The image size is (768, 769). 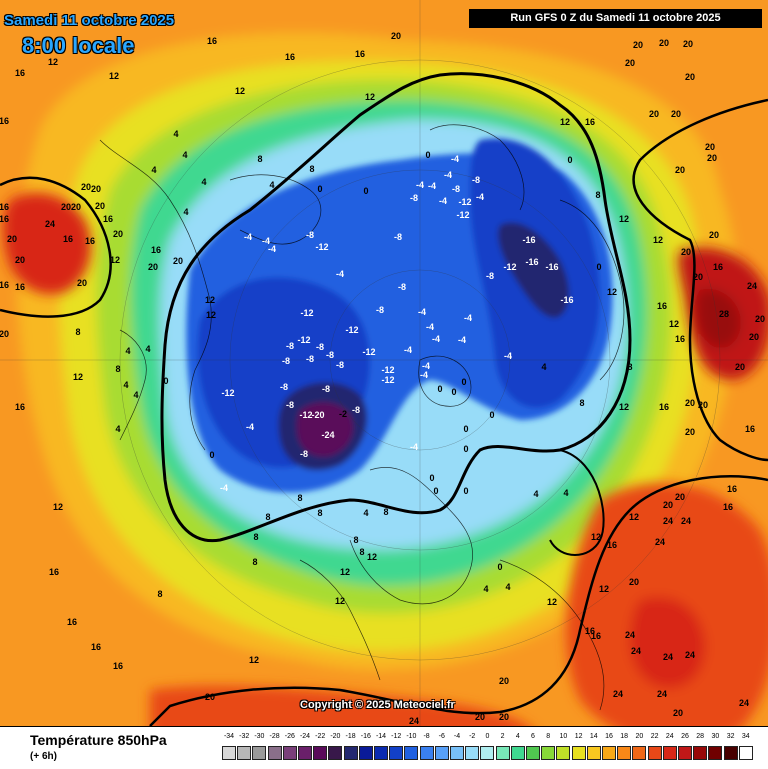 I want to click on legend-value-label: -22, so click(x=320, y=736).